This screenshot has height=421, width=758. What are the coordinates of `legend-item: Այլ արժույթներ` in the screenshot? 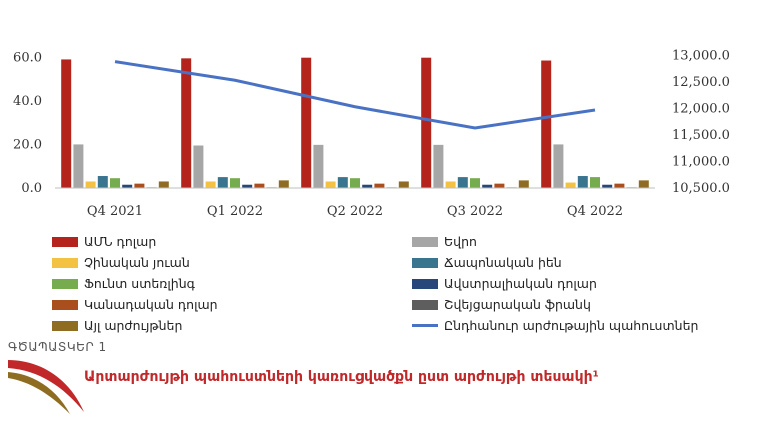 It's located at (232, 325).